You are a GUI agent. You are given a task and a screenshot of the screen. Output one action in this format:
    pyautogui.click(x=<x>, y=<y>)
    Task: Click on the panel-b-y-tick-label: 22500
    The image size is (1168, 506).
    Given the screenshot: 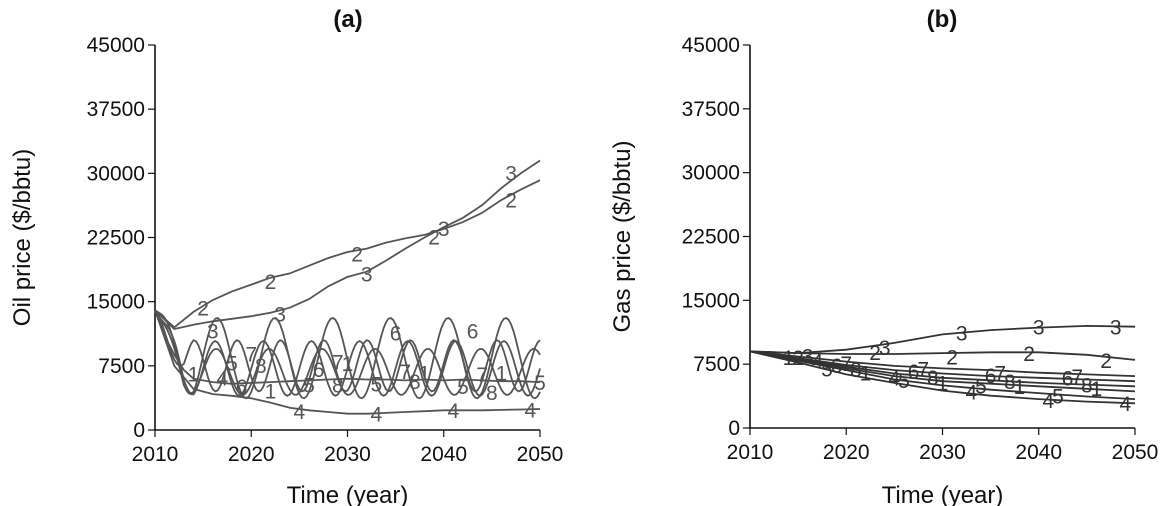 What is the action you would take?
    pyautogui.click(x=711, y=237)
    